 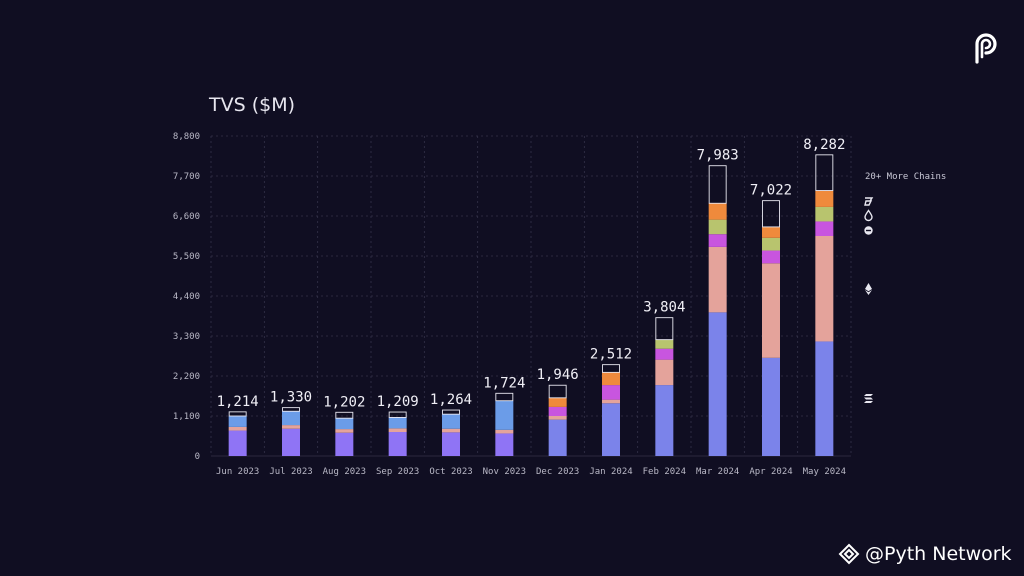 I want to click on y-tick-label: 1,100, so click(x=186, y=417).